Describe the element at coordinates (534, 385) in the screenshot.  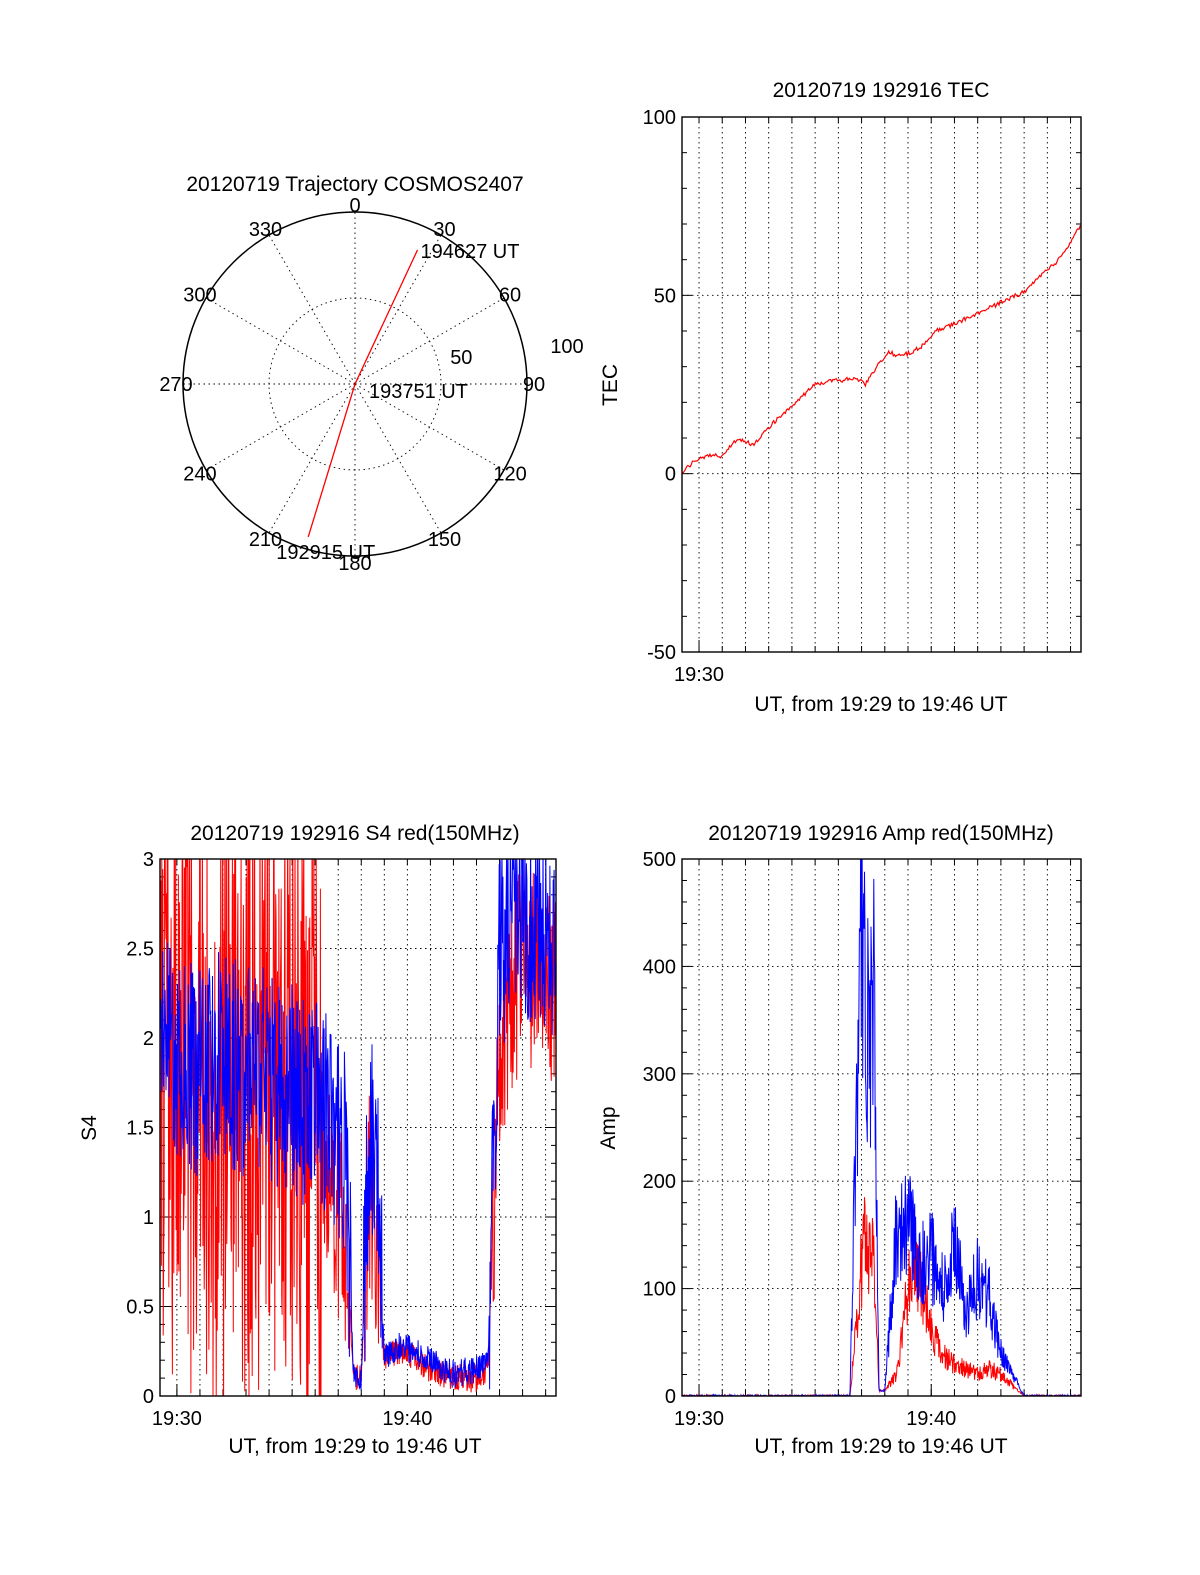
I see `polar-azimuth-tick: 90` at that location.